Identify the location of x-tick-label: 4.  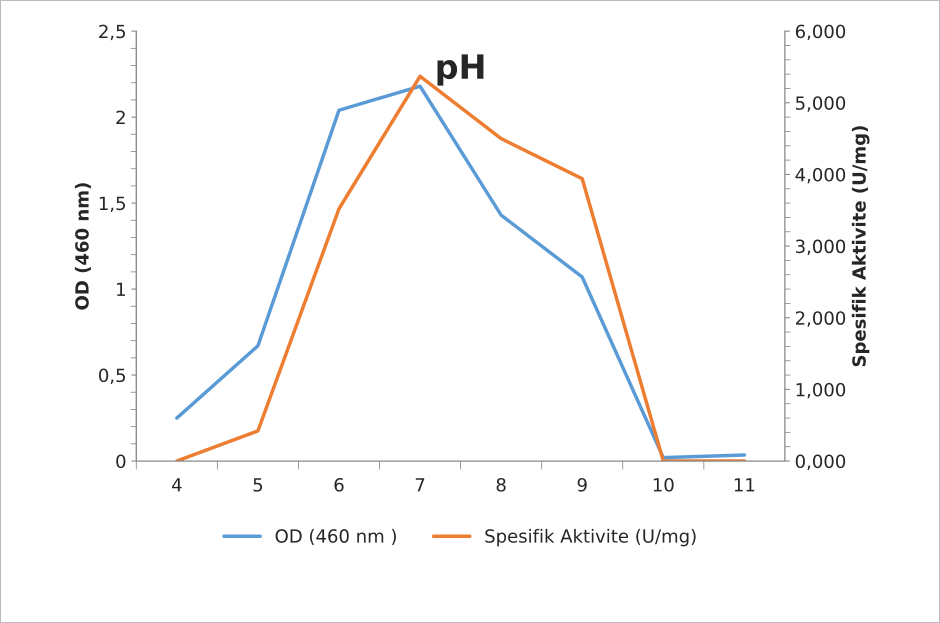
(177, 485).